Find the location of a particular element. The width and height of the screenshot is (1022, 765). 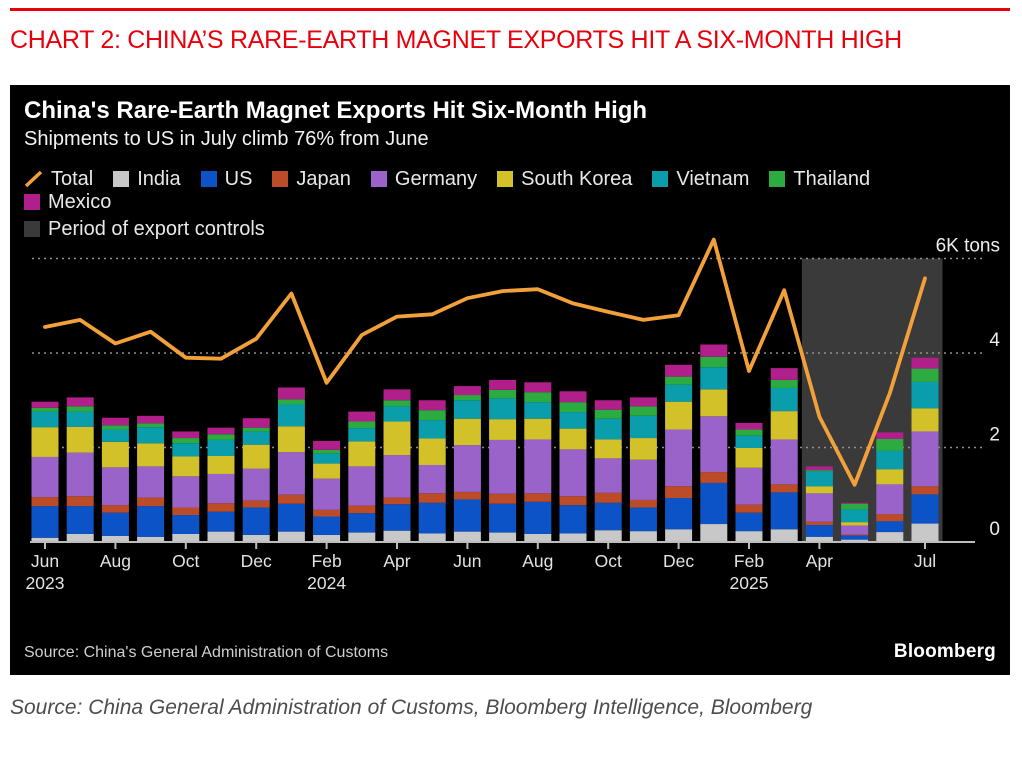

y-axis-label-2: 2 is located at coordinates (994, 435).